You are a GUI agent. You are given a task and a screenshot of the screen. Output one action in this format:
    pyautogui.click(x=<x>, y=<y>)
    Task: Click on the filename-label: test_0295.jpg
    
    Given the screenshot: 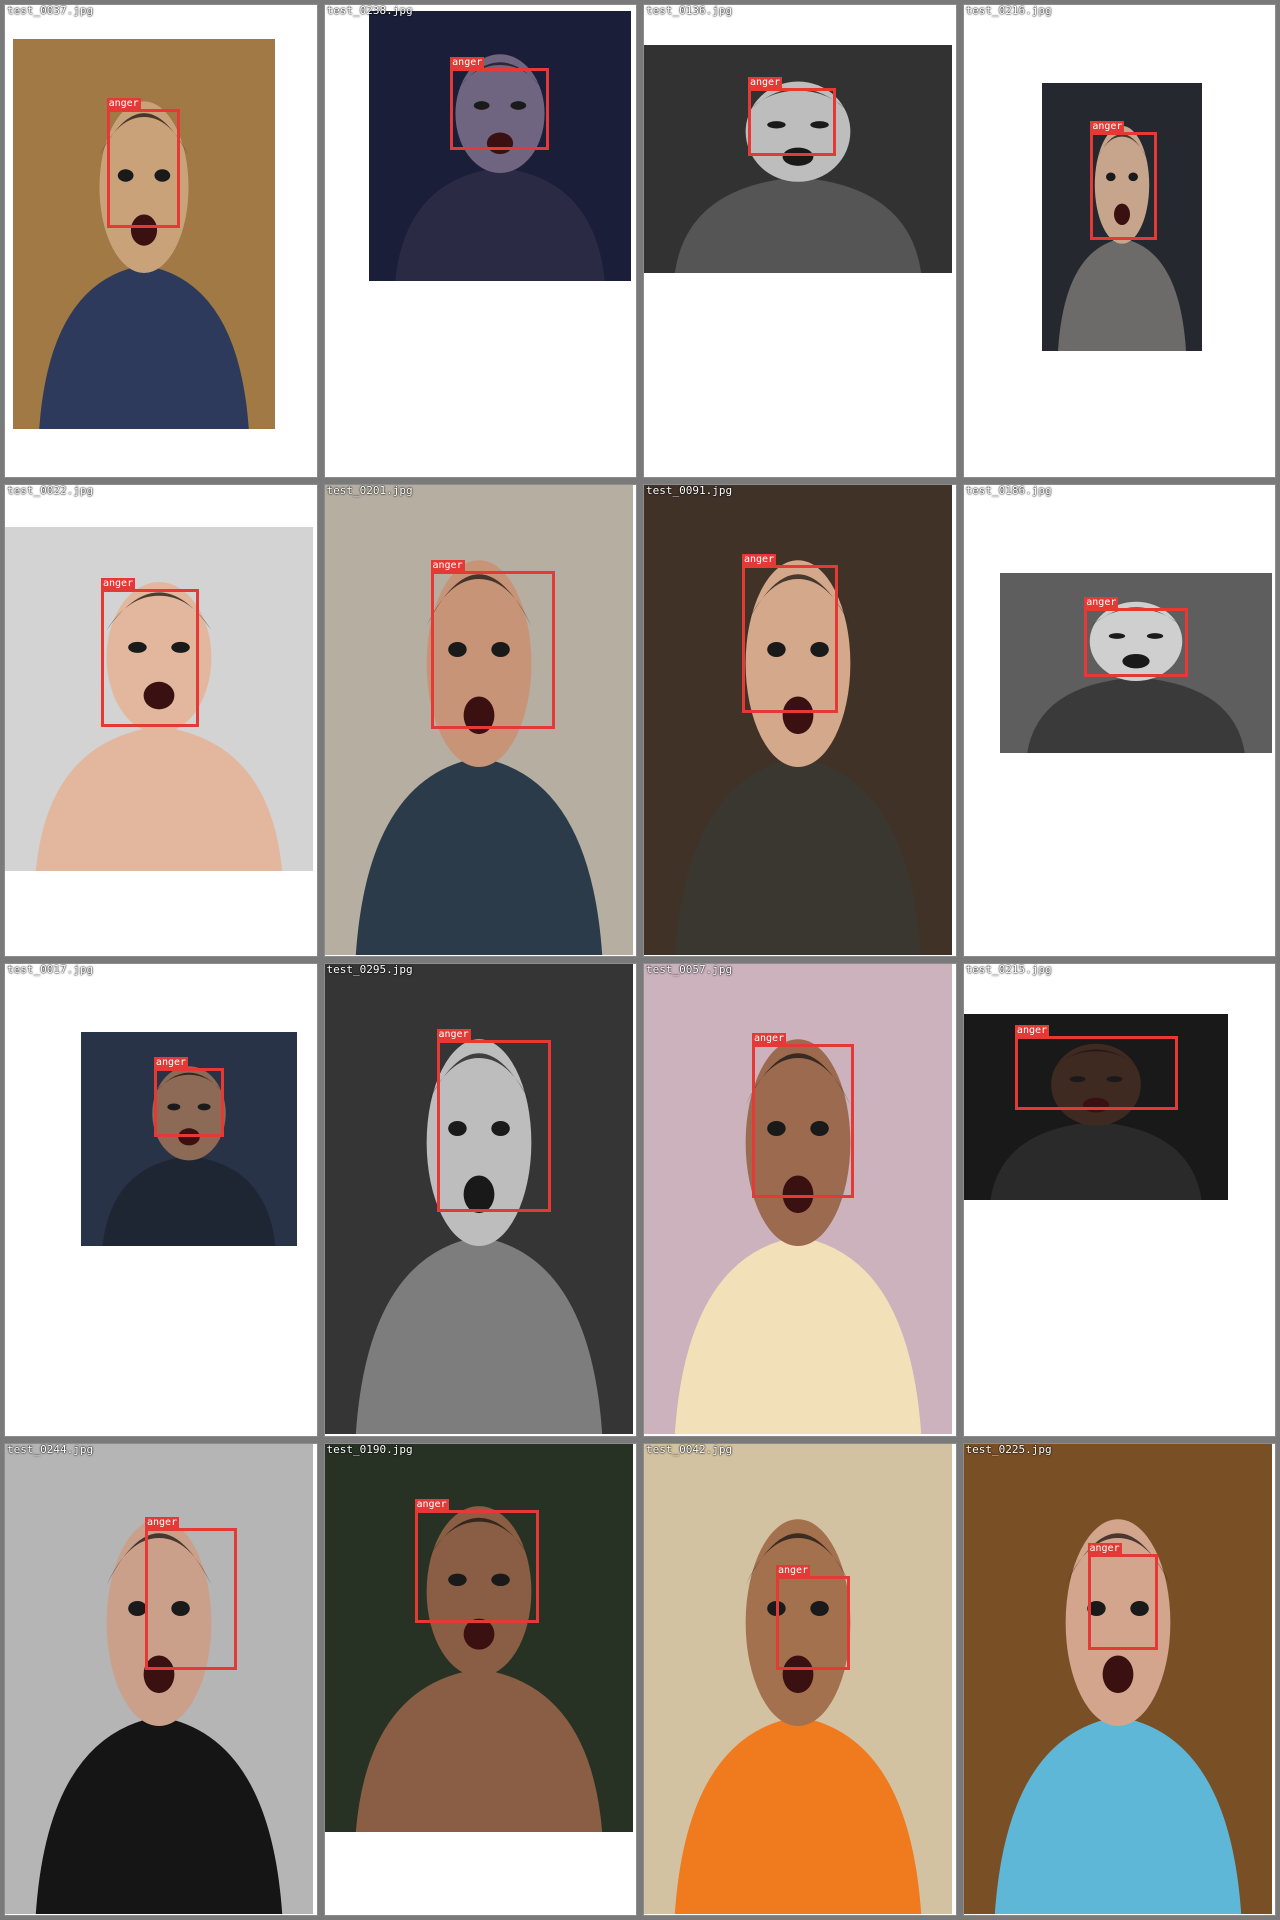 What is the action you would take?
    pyautogui.click(x=369, y=969)
    